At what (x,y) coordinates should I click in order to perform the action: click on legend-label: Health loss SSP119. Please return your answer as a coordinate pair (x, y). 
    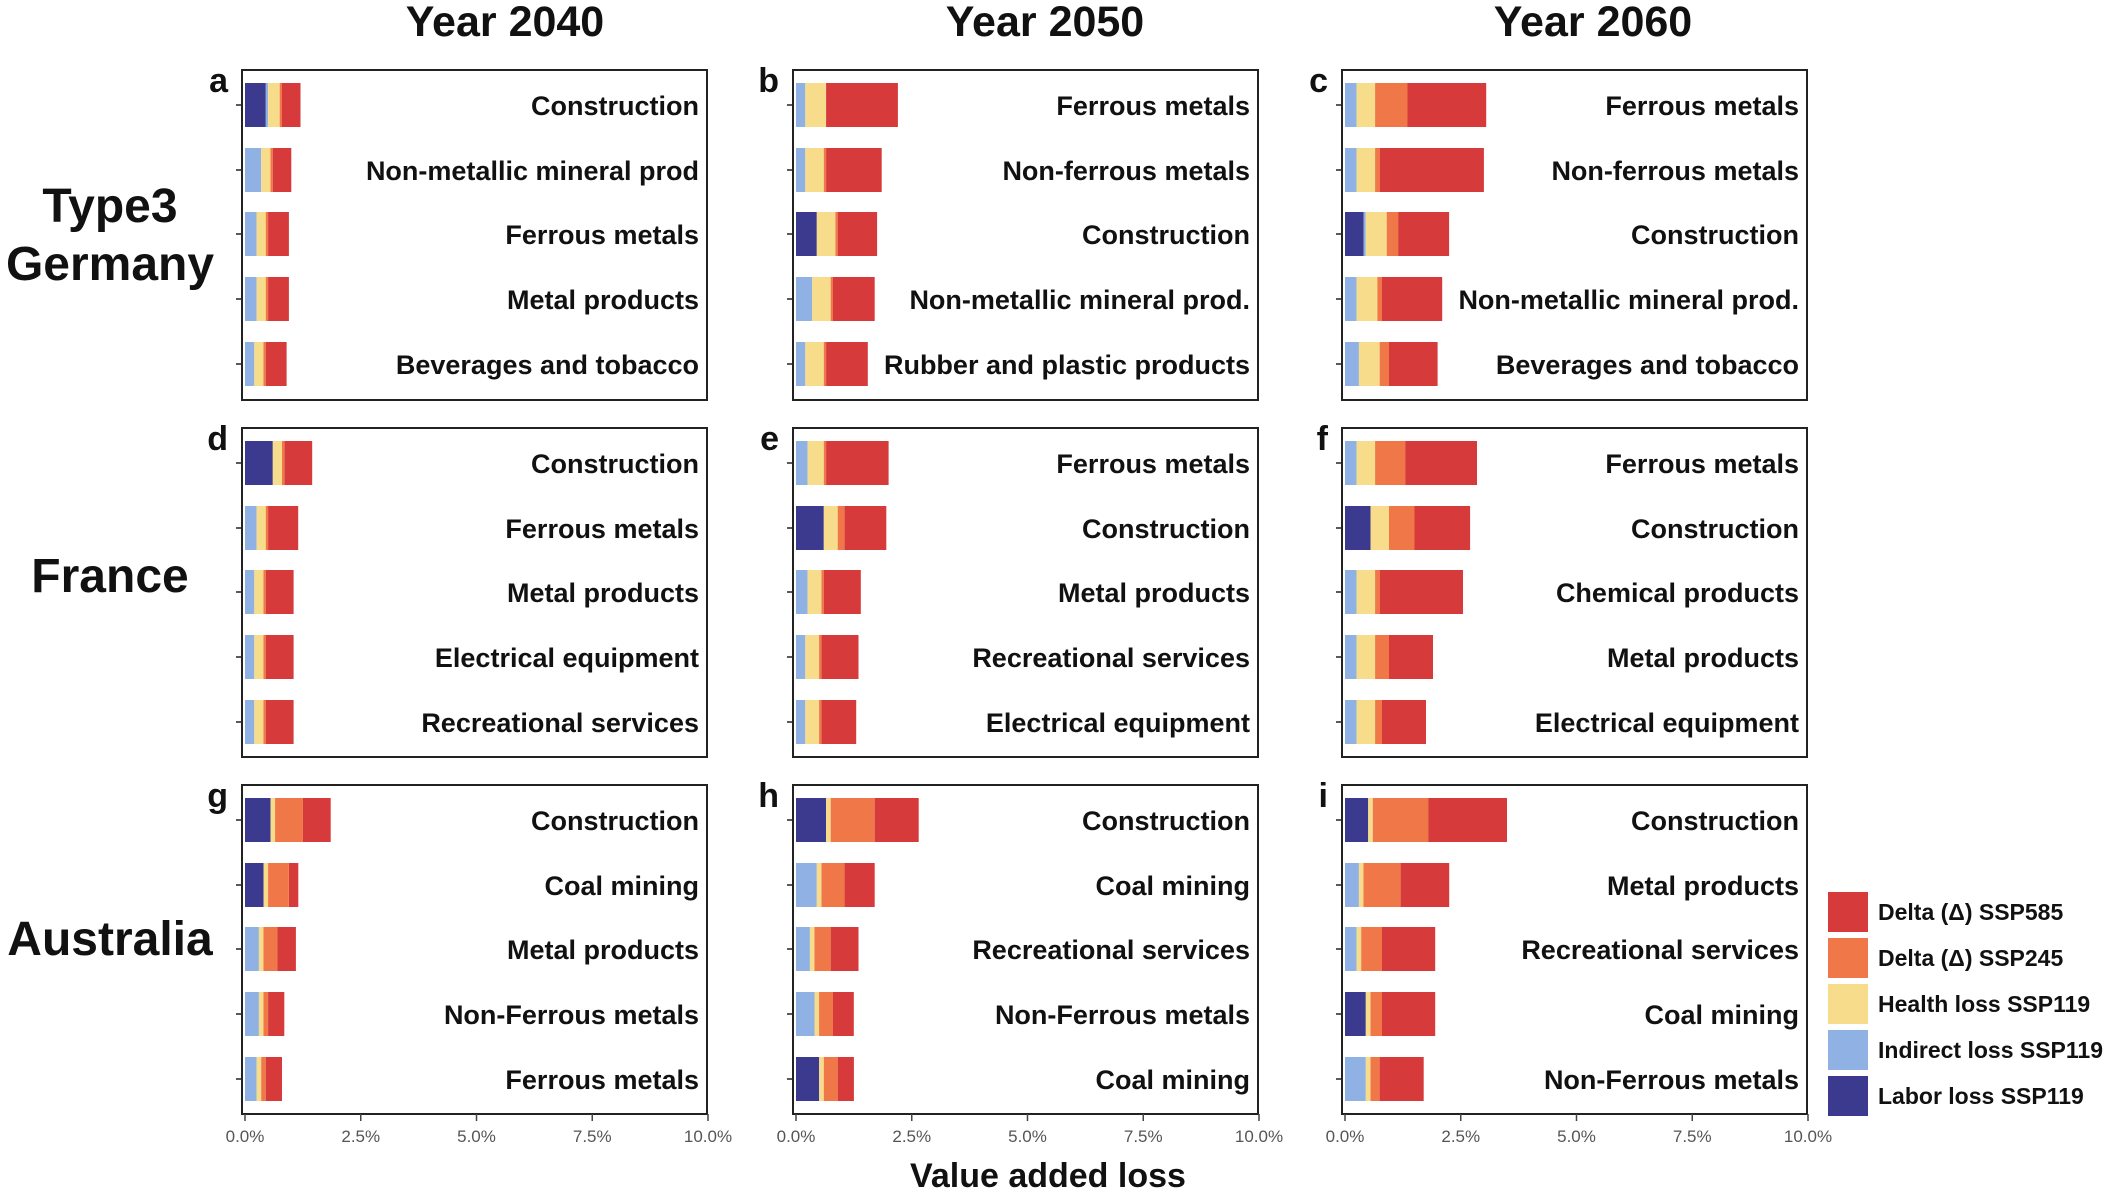
    Looking at the image, I should click on (1984, 1004).